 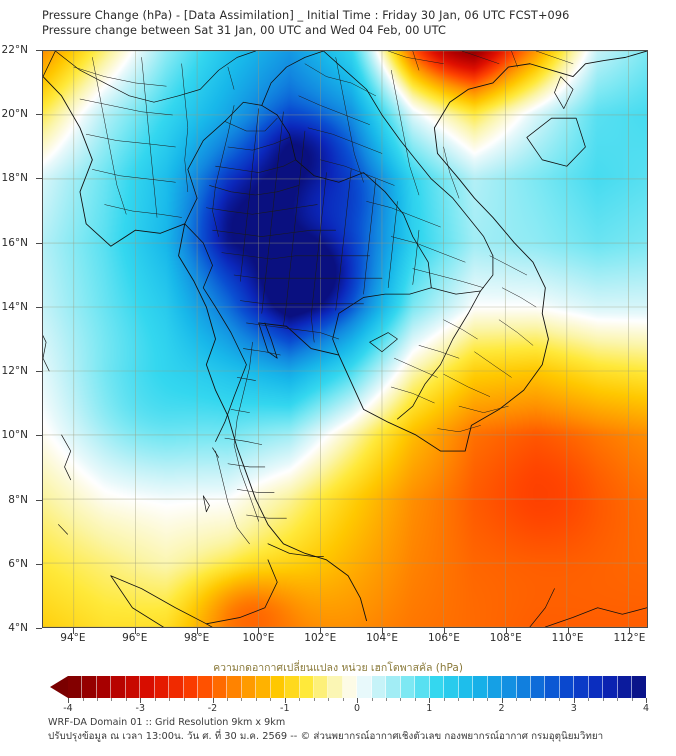 What do you see at coordinates (68, 708) in the screenshot?
I see `colorbar-tick-label: -4` at bounding box center [68, 708].